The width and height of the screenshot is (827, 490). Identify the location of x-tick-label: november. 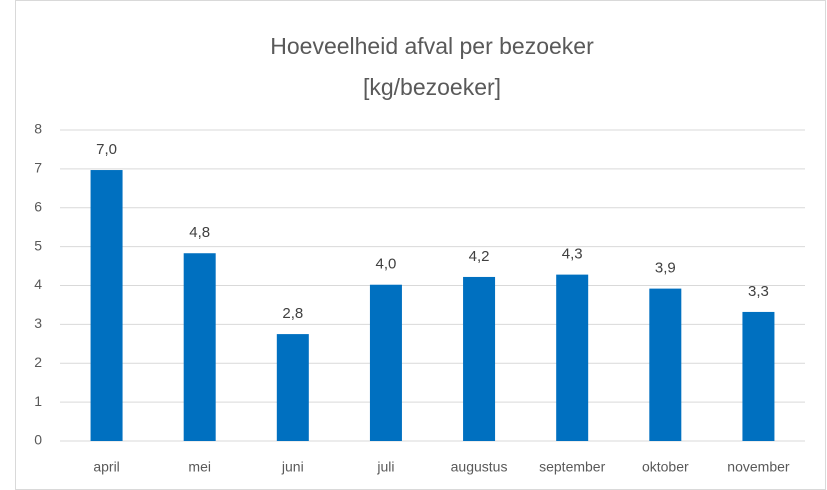
(758, 467).